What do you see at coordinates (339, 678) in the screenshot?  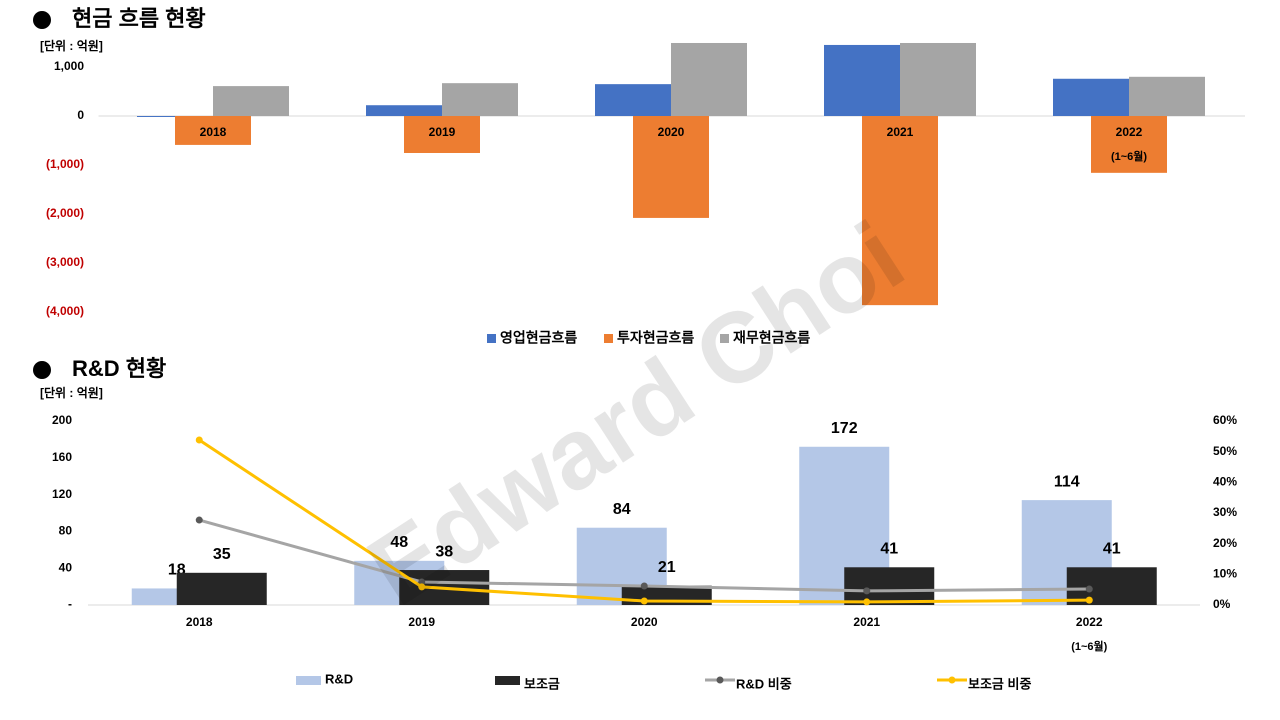 I see `legend-label: R&D` at bounding box center [339, 678].